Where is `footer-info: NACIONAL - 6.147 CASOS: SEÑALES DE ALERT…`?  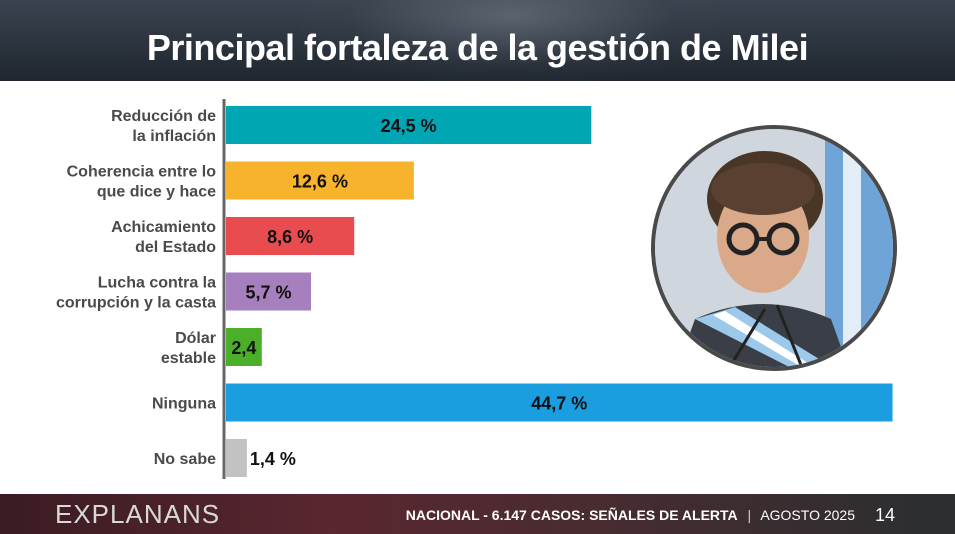
footer-info: NACIONAL - 6.147 CASOS: SEÑALES DE ALERT… is located at coordinates (630, 515).